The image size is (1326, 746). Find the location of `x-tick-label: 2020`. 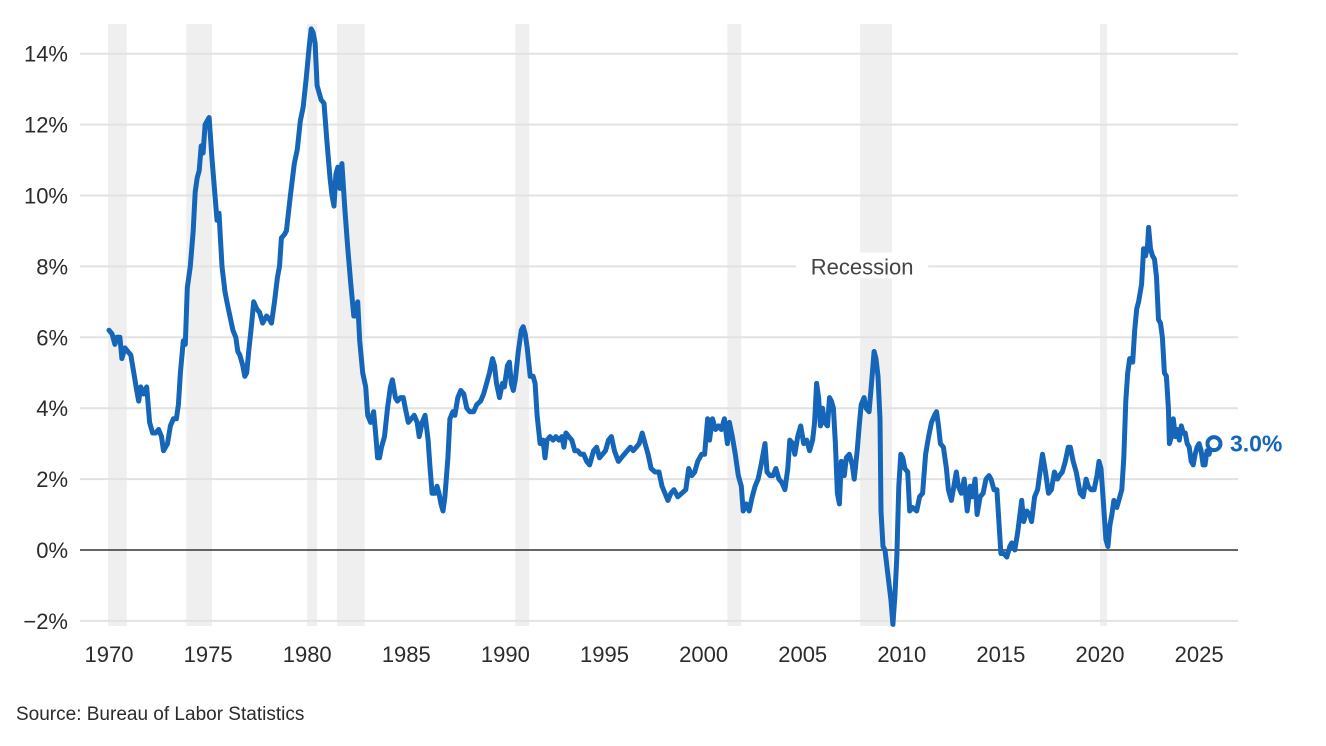

x-tick-label: 2020 is located at coordinates (1100, 654).